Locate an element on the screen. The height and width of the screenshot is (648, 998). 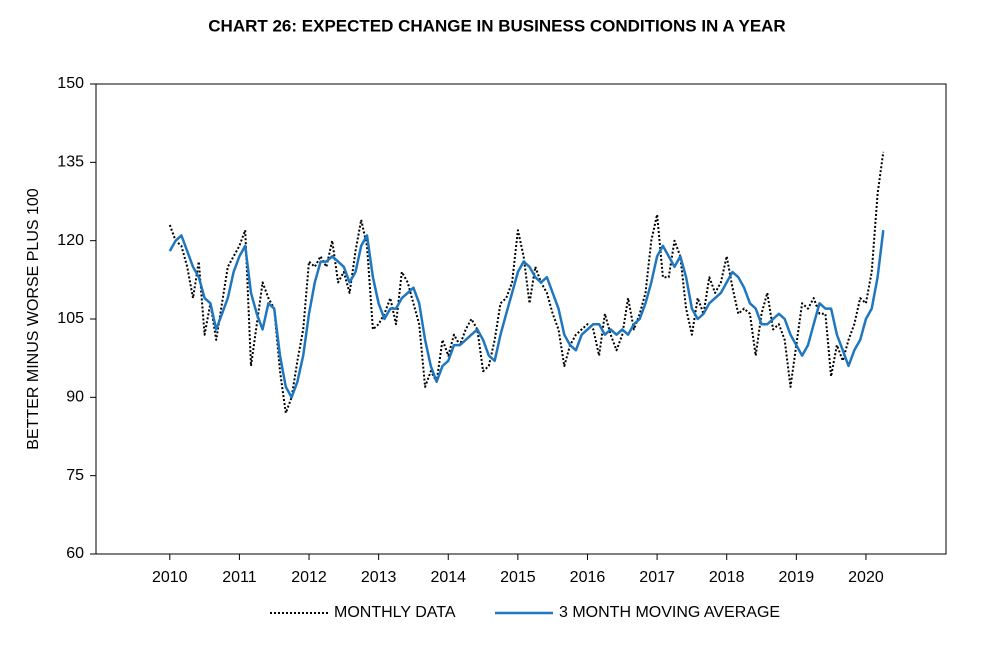
x-tick-label: 2017 is located at coordinates (657, 577).